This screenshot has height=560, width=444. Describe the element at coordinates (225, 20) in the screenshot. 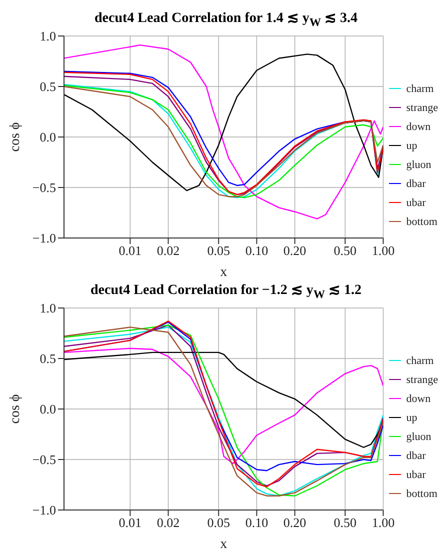

I see `chart-title: decut4 Lead Correlation for 1.4 ≲ y$_{W}$ ≲ 3.4` at that location.